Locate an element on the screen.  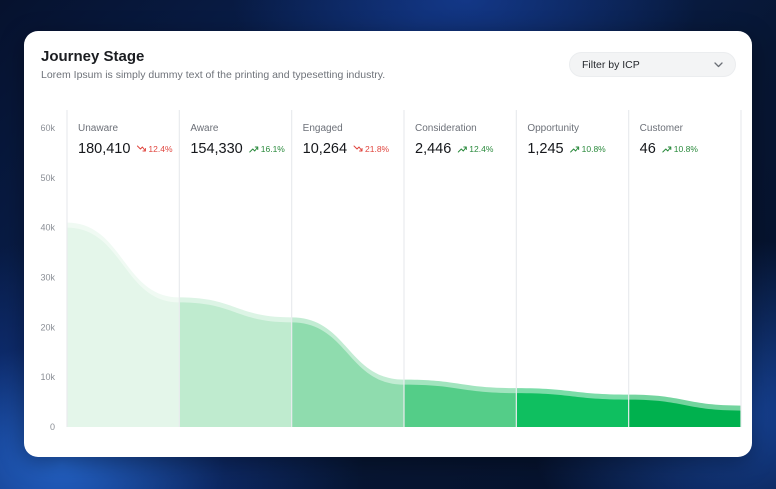
y-tick-label: 10k is located at coordinates (47, 377).